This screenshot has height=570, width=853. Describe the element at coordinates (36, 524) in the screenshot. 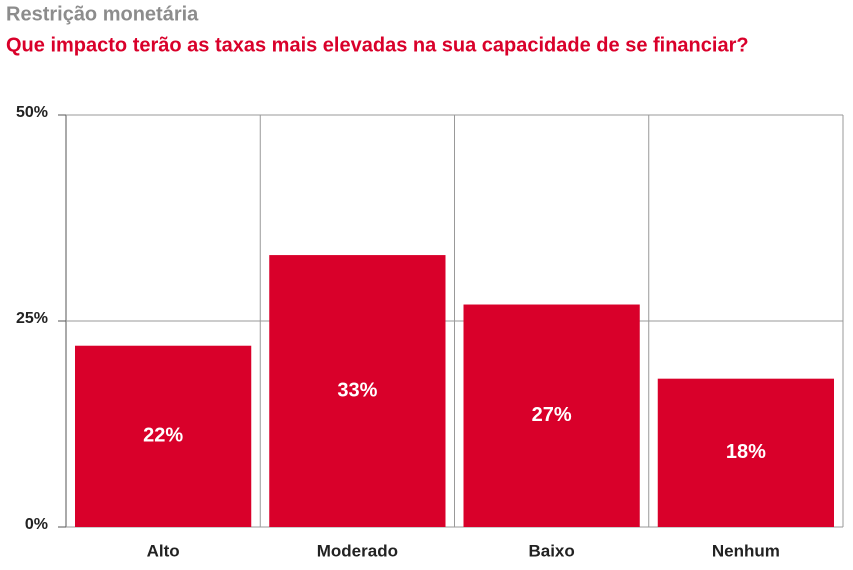

I see `y-tick-label: 0%` at that location.